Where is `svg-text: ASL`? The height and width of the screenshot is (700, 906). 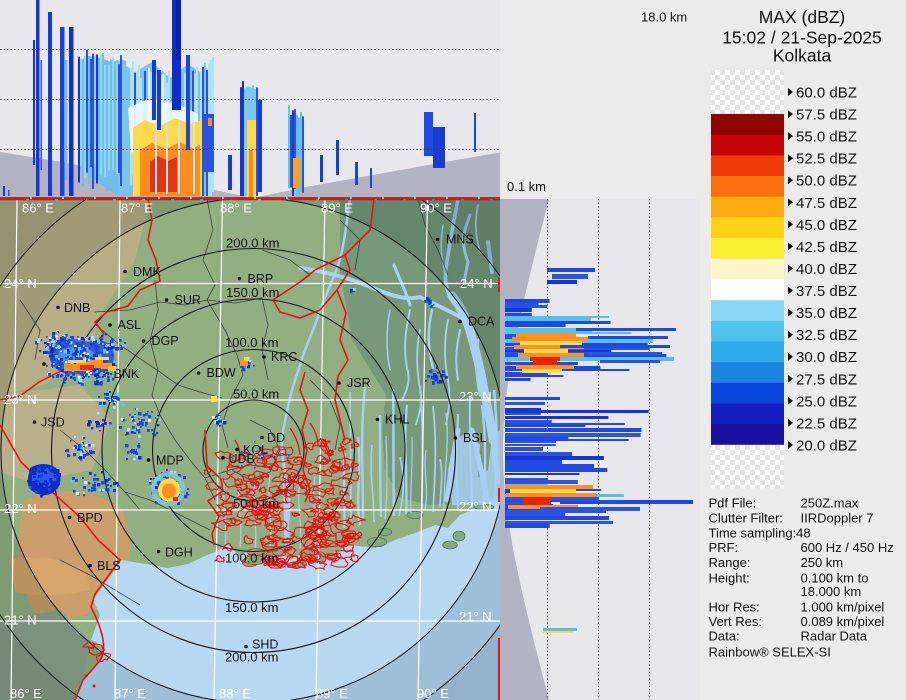
svg-text: ASL is located at coordinates (130, 325).